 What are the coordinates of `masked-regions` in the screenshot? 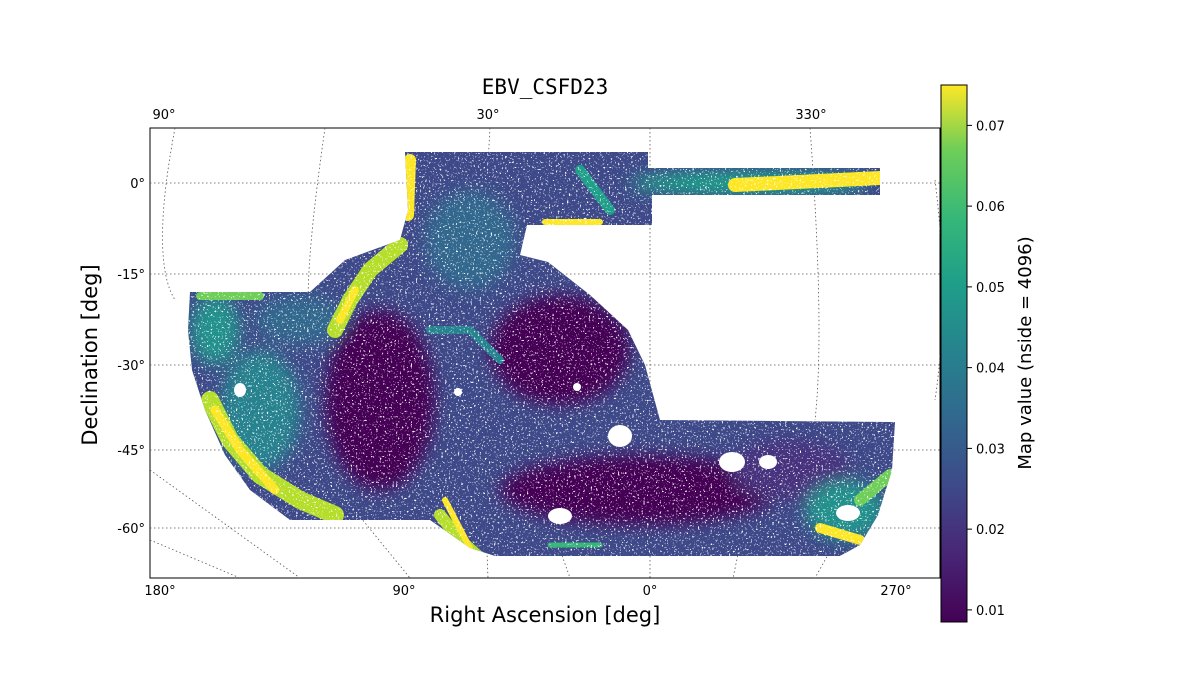 It's located at (547, 453).